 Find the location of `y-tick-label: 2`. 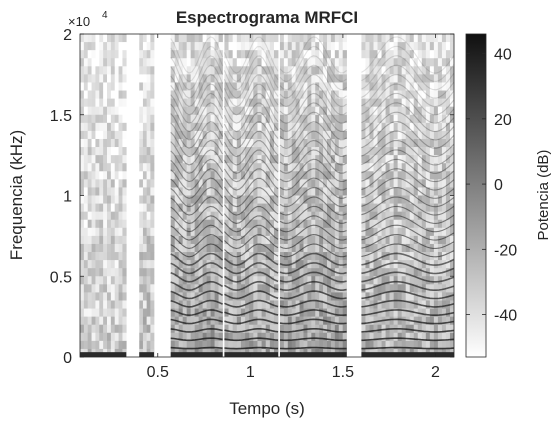

y-tick-label: 2 is located at coordinates (67, 35).